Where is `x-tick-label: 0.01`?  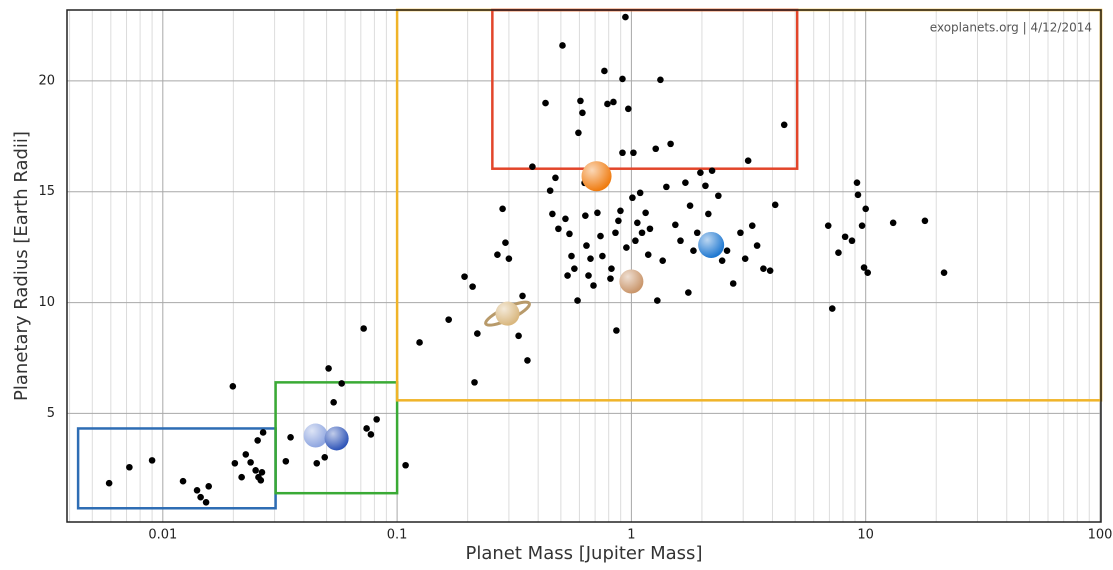
x-tick-label: 0.01 is located at coordinates (162, 535).